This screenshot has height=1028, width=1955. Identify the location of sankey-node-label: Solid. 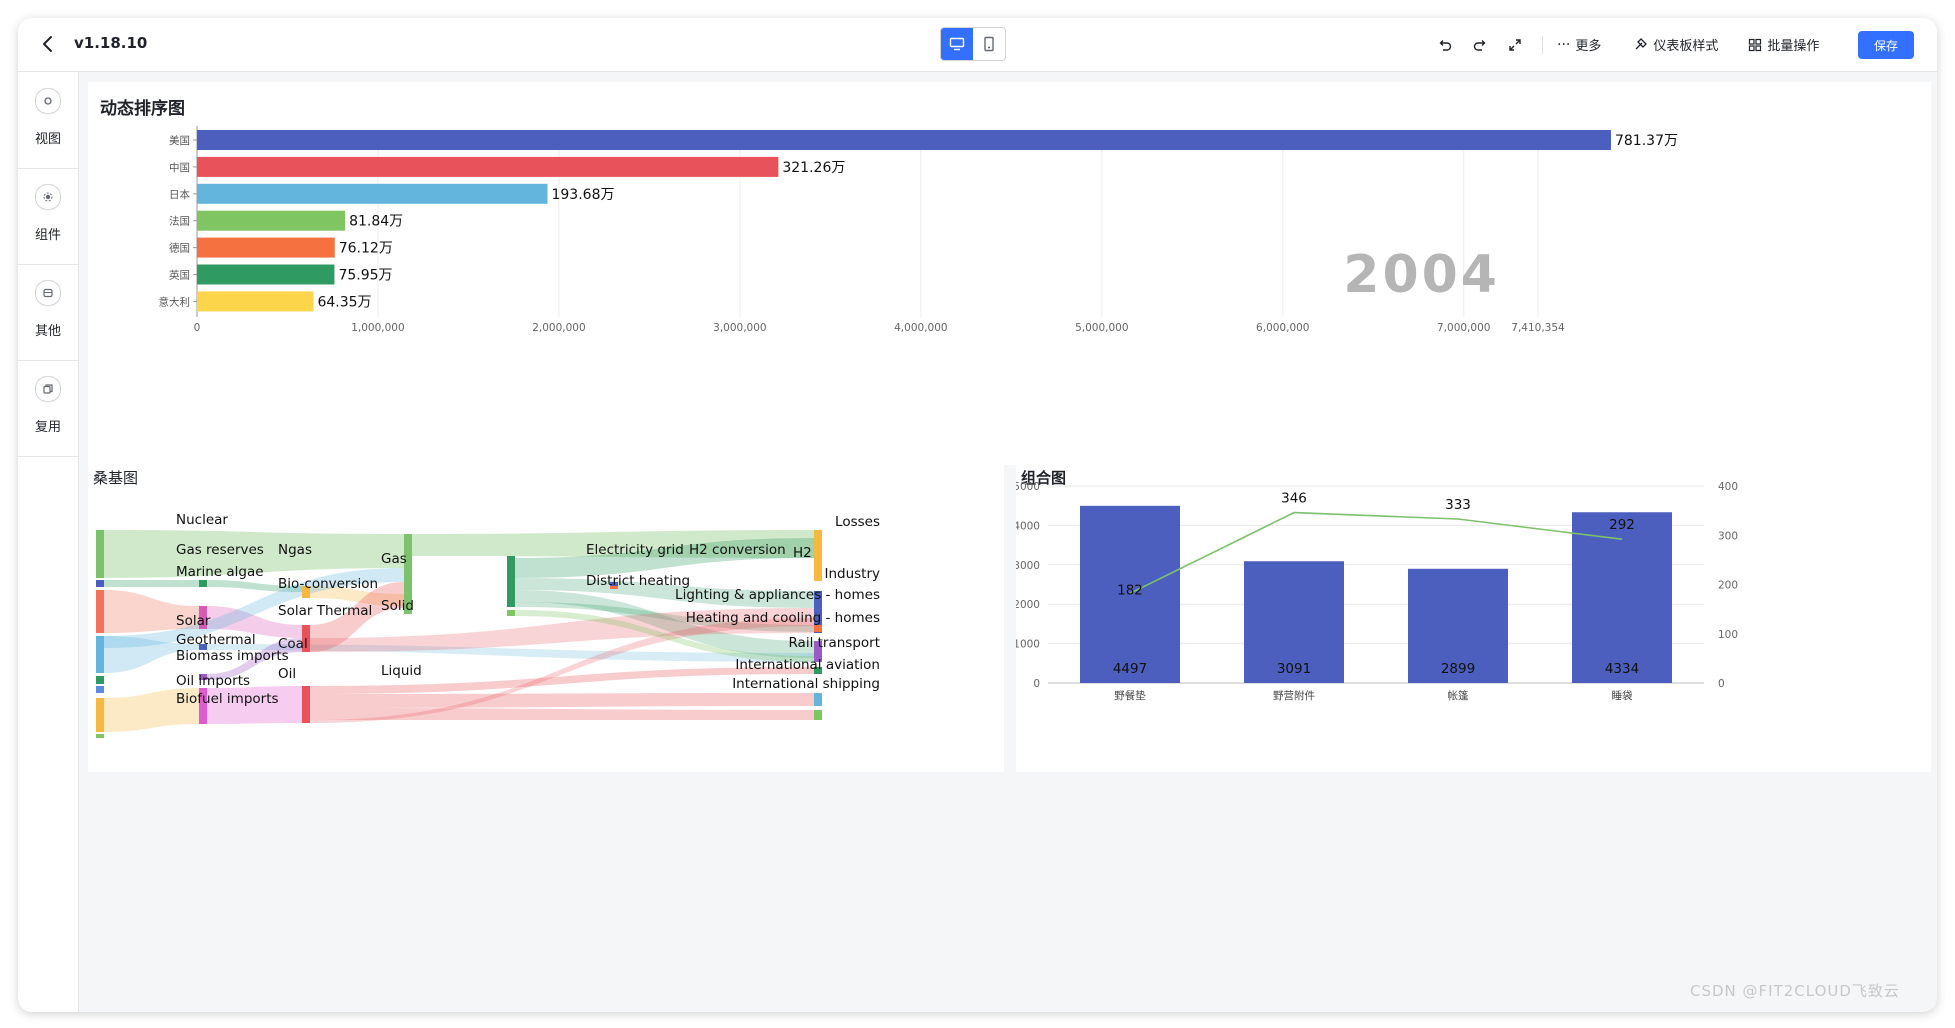
(397, 606).